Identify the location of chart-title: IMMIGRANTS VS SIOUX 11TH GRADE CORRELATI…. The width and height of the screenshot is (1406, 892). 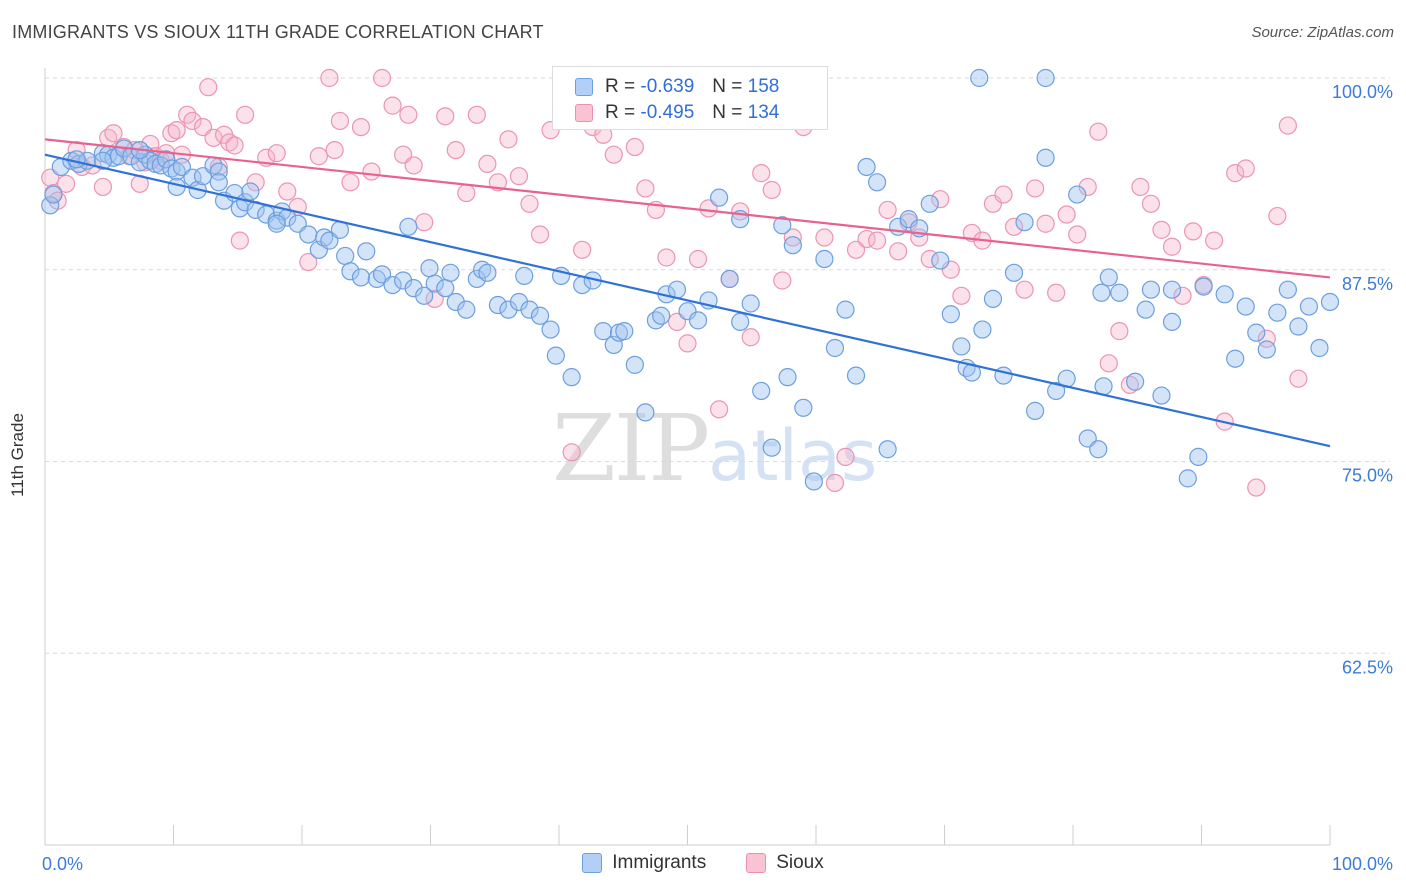
(278, 32).